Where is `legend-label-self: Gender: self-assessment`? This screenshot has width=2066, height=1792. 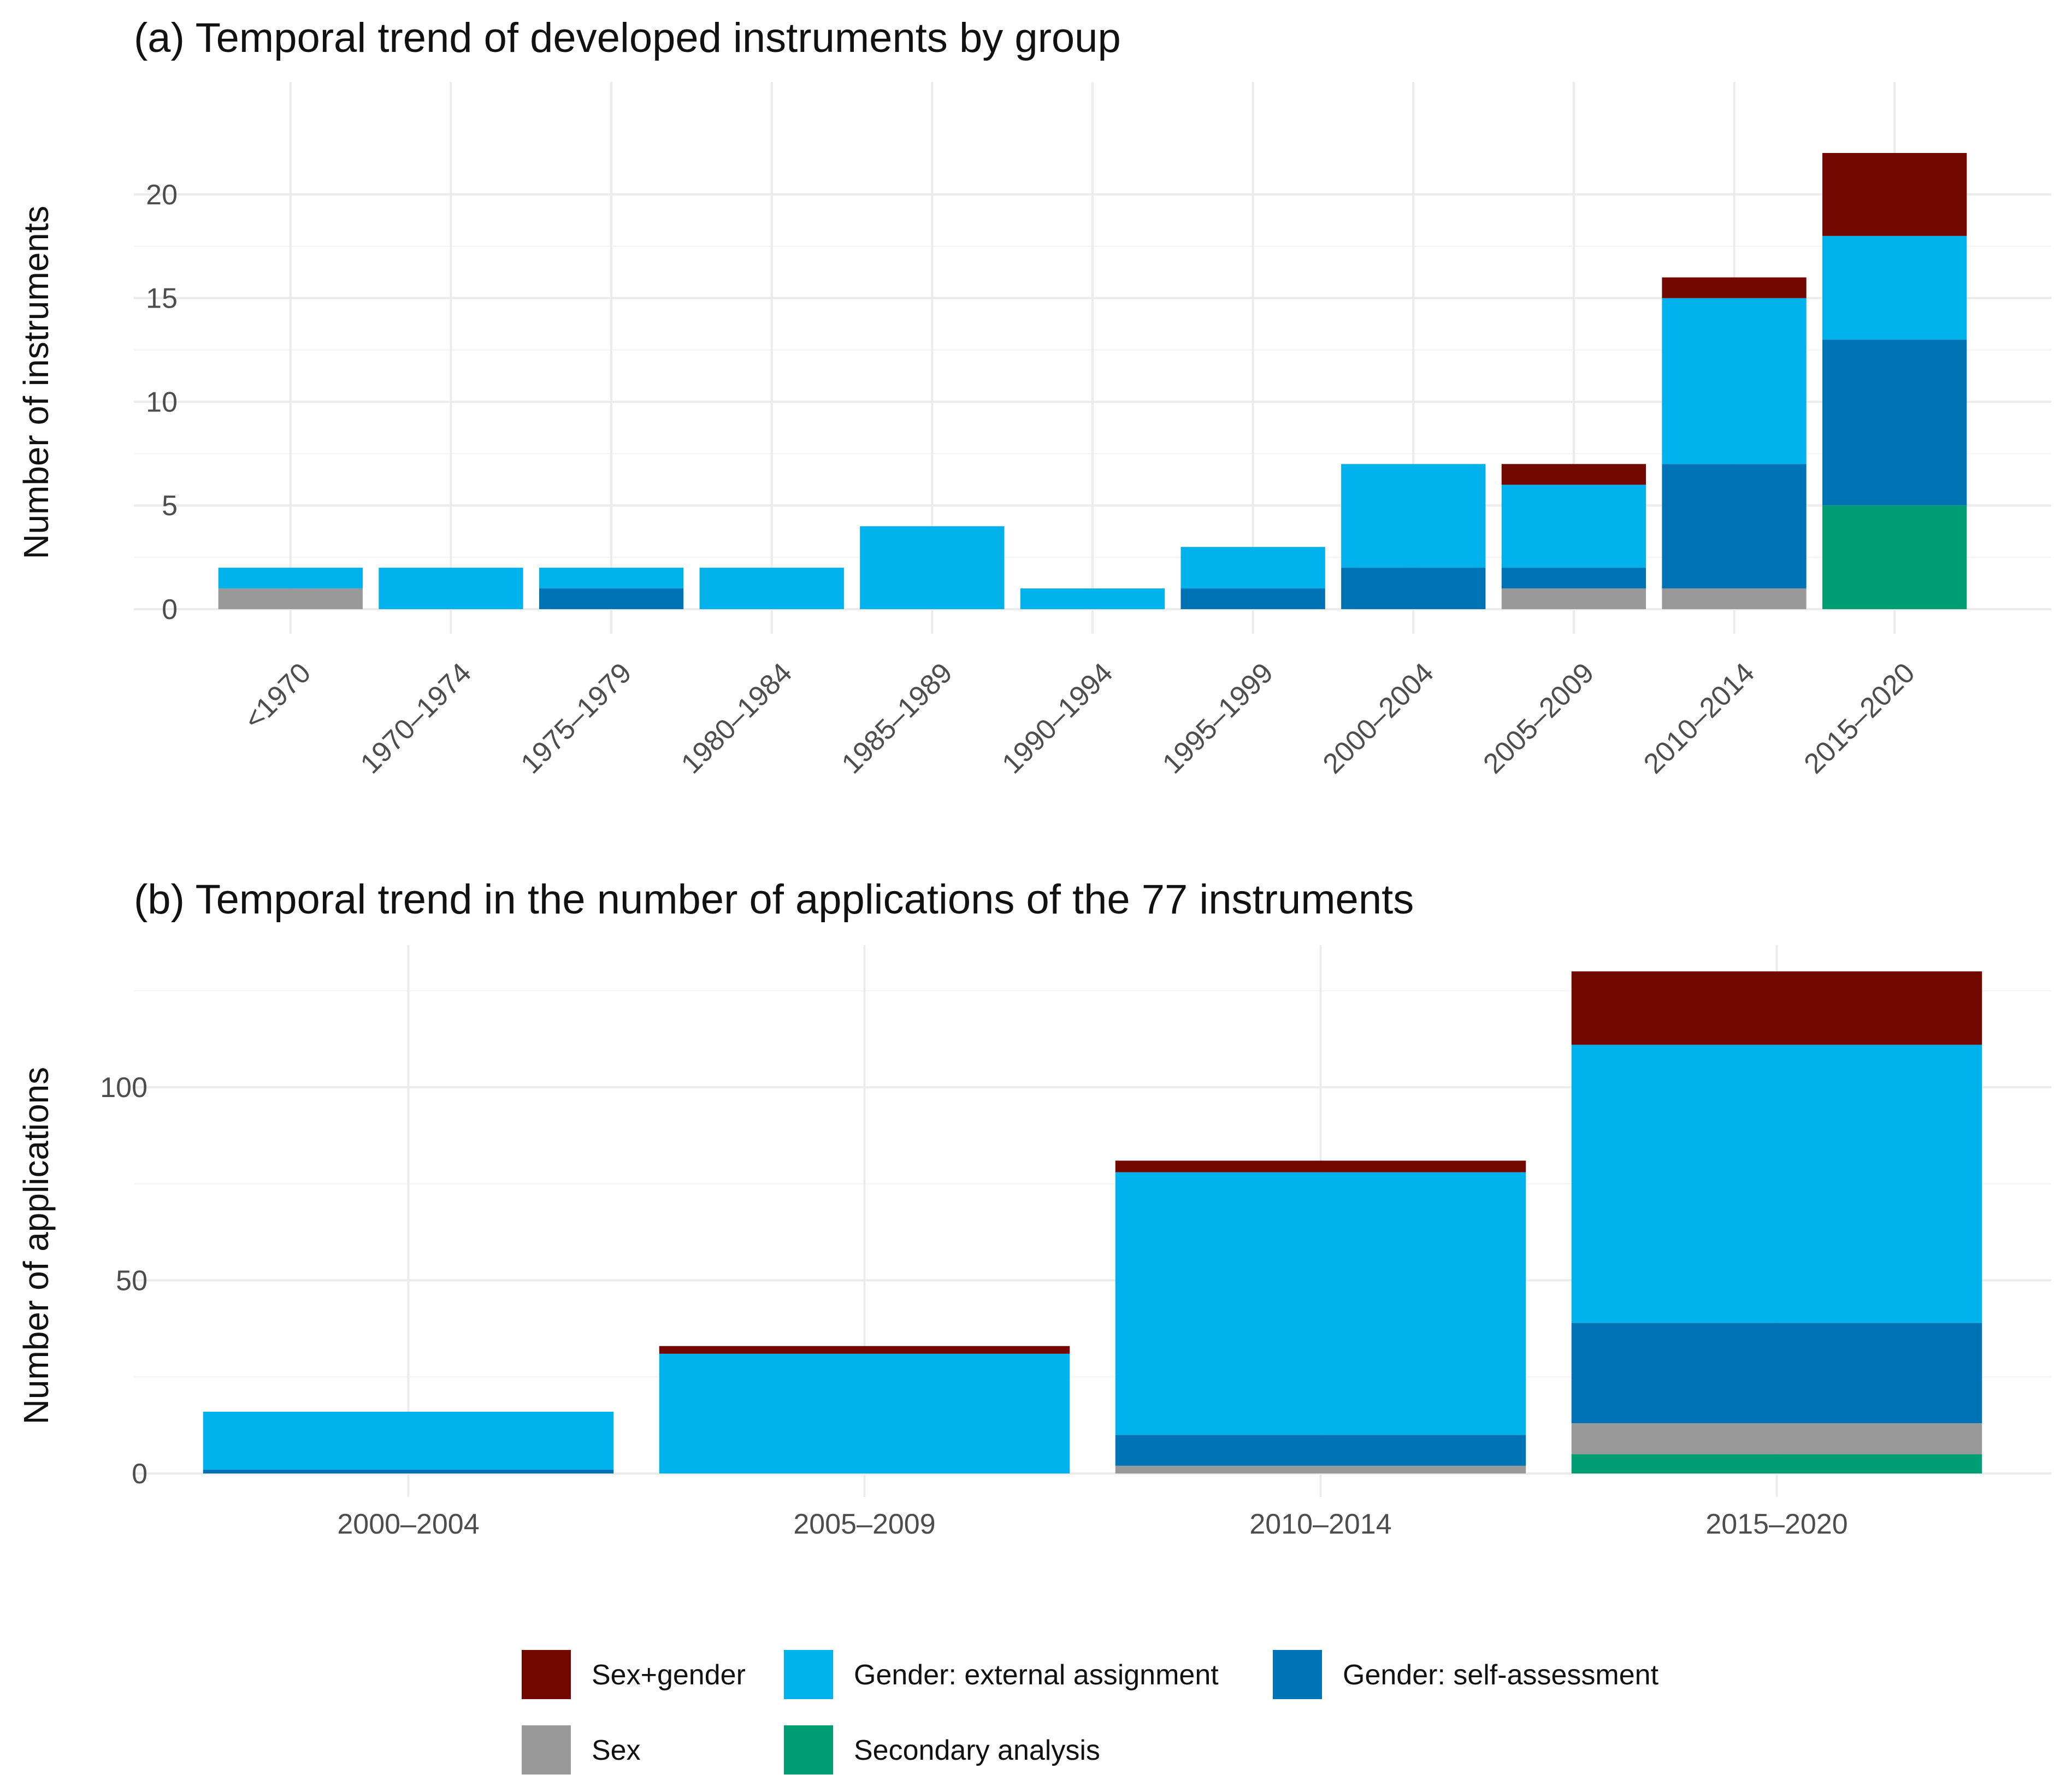 legend-label-self: Gender: self-assessment is located at coordinates (1501, 1675).